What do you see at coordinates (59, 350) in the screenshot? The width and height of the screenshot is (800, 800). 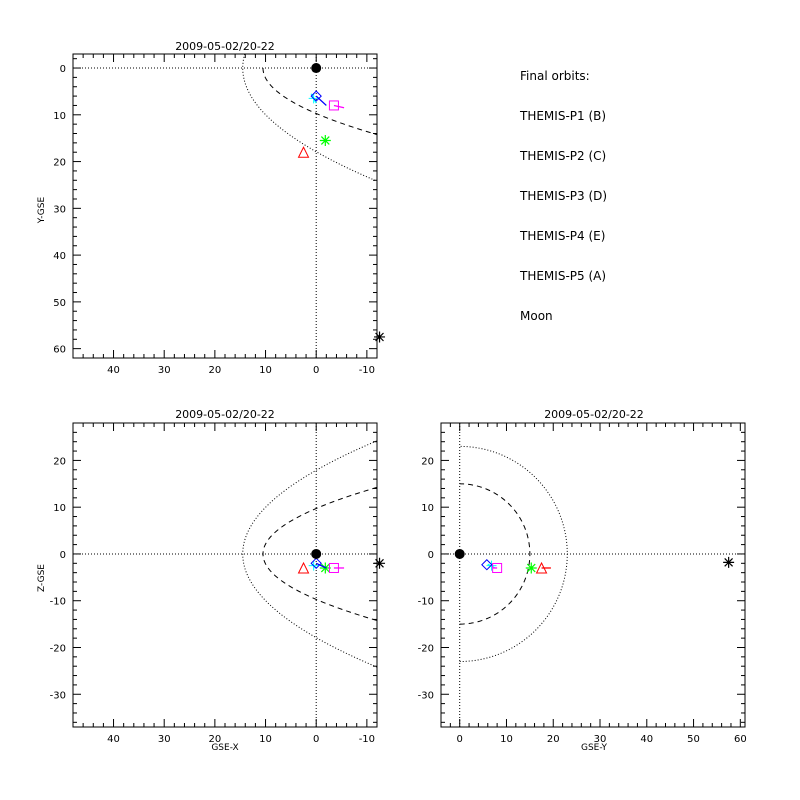 I see `y-tick-label: 60` at bounding box center [59, 350].